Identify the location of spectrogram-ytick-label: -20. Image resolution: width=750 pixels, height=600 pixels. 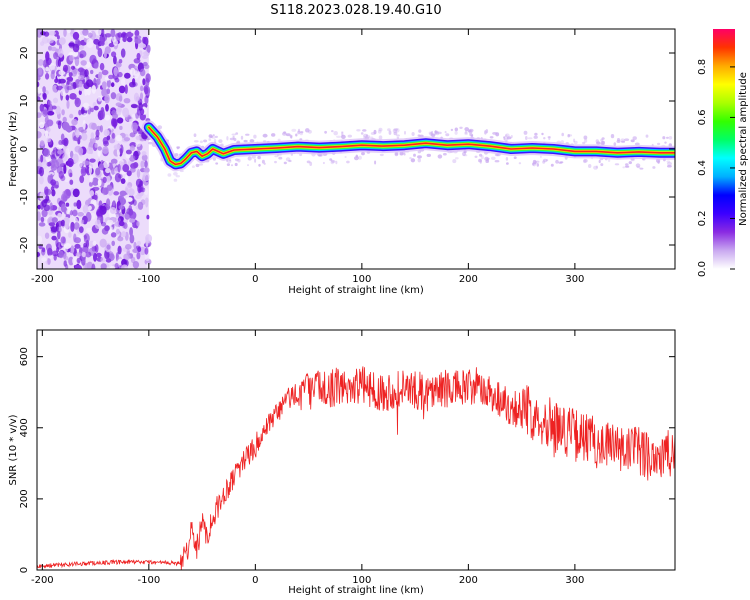
(24, 245).